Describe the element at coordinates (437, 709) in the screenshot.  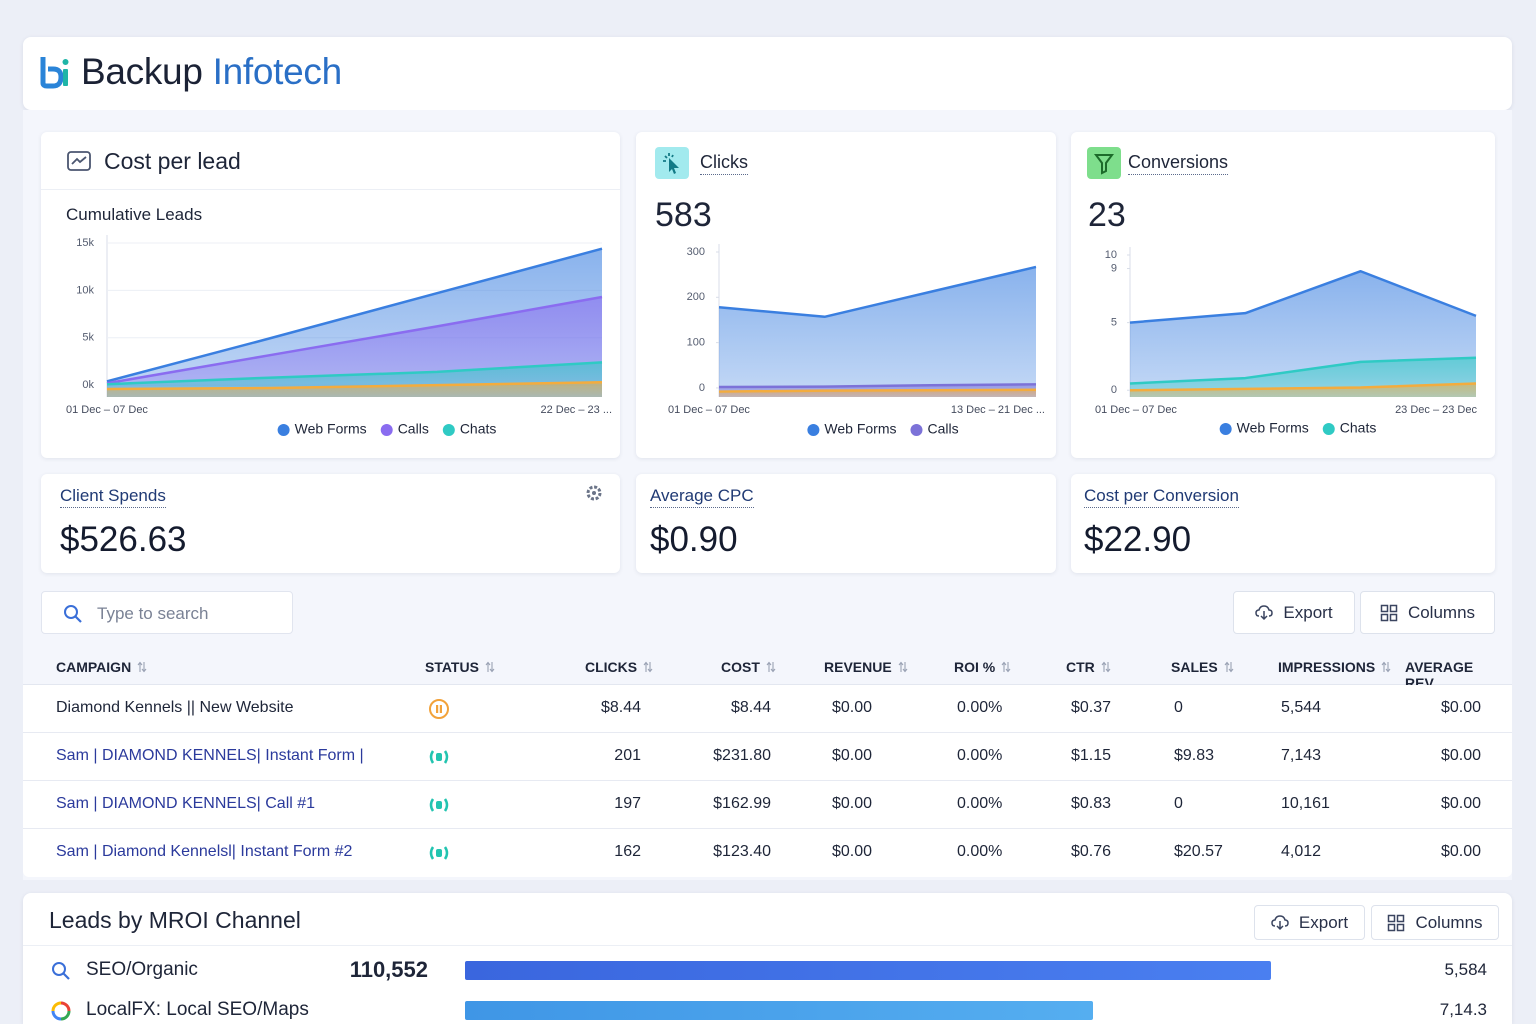
I see `pause-bar` at that location.